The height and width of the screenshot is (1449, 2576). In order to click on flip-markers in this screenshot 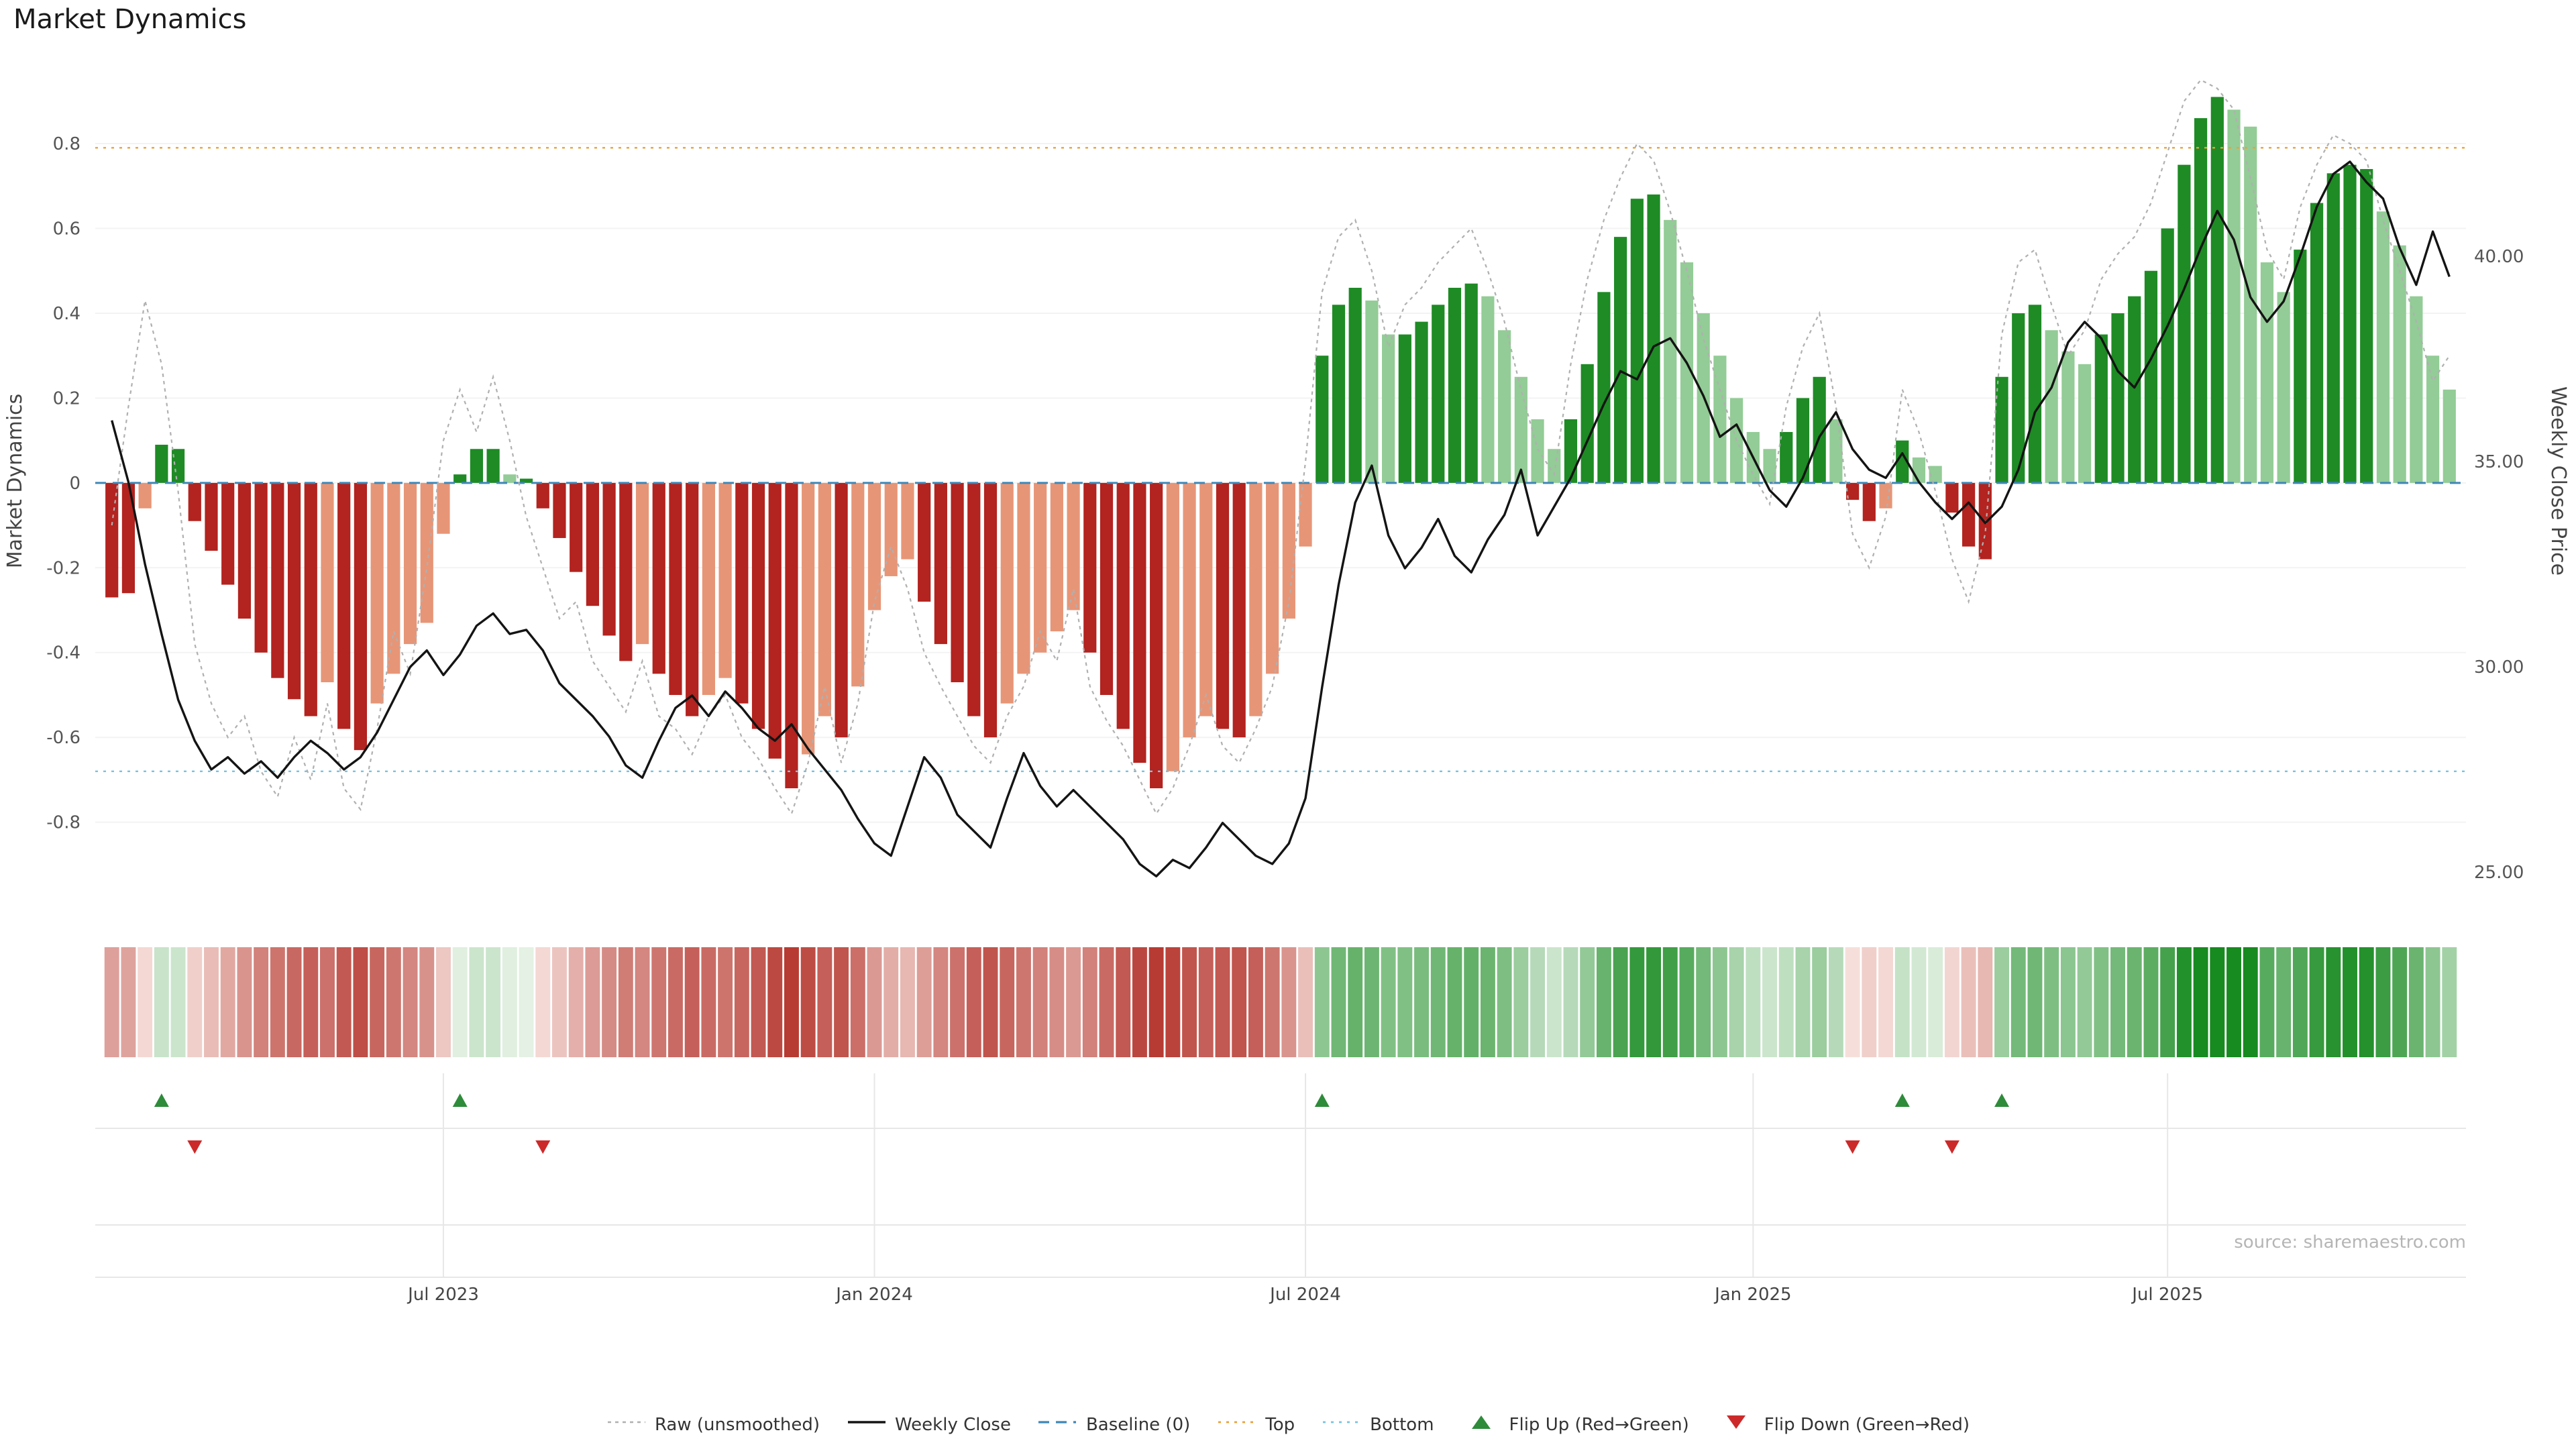, I will do `click(1082, 1123)`.